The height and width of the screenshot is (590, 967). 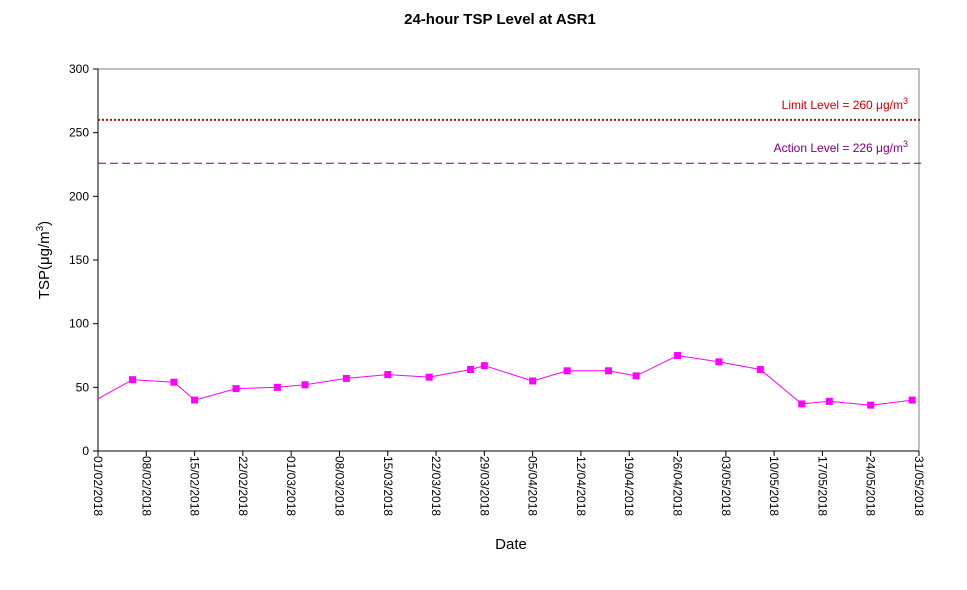 What do you see at coordinates (79, 196) in the screenshot?
I see `y-tick-label: 200` at bounding box center [79, 196].